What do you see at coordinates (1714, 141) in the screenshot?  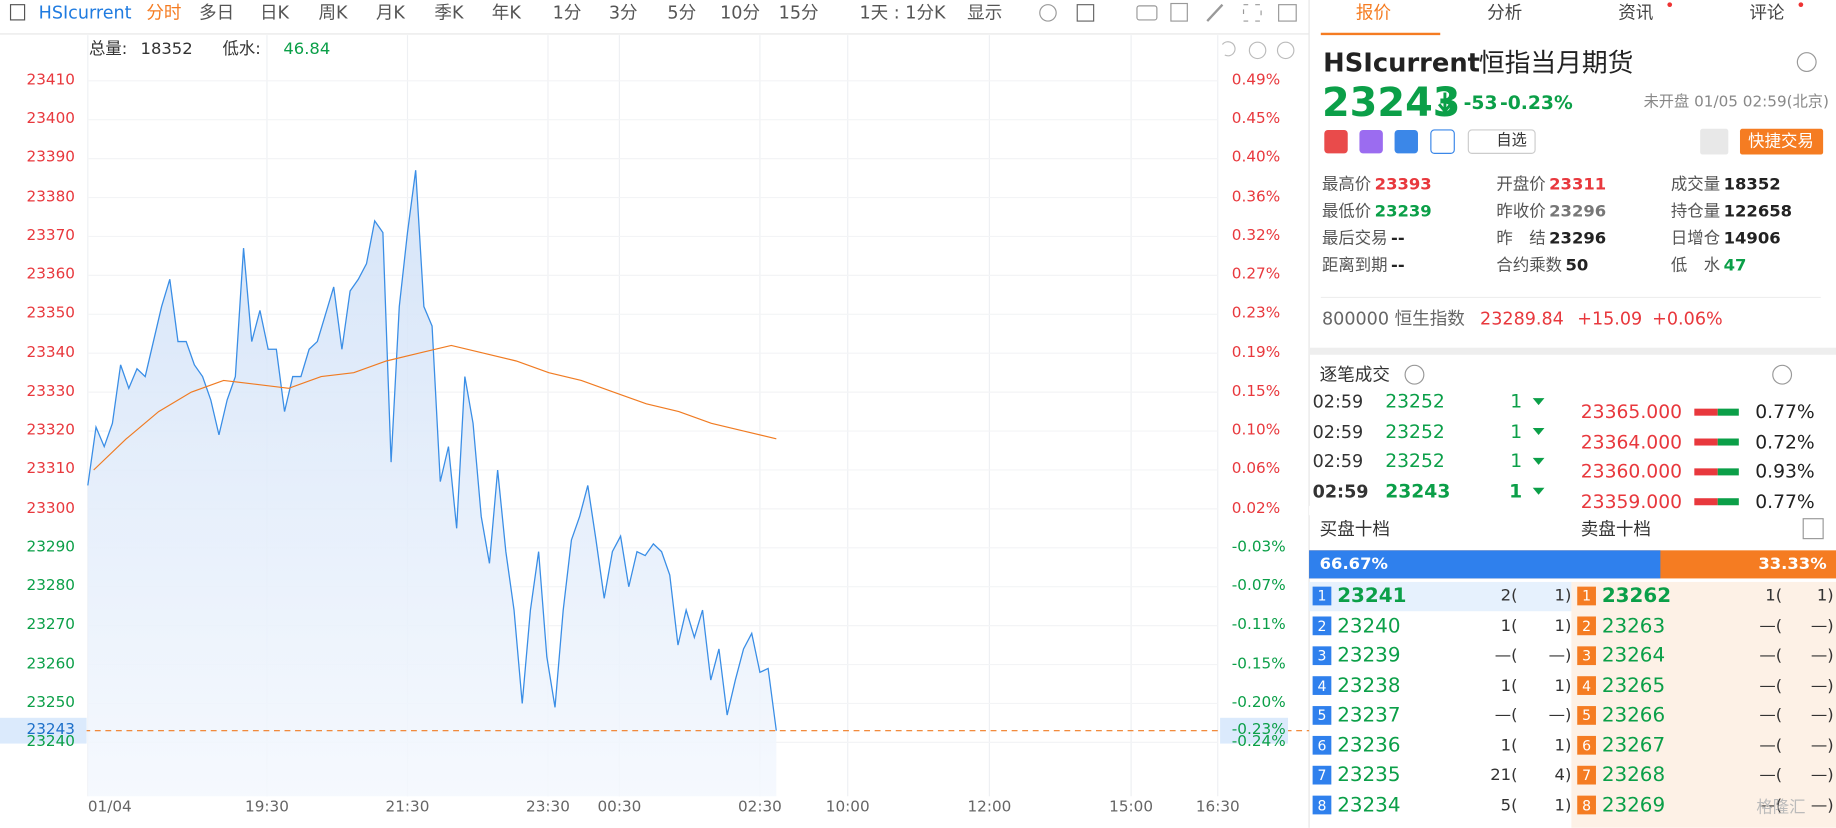 I see `alert-button` at bounding box center [1714, 141].